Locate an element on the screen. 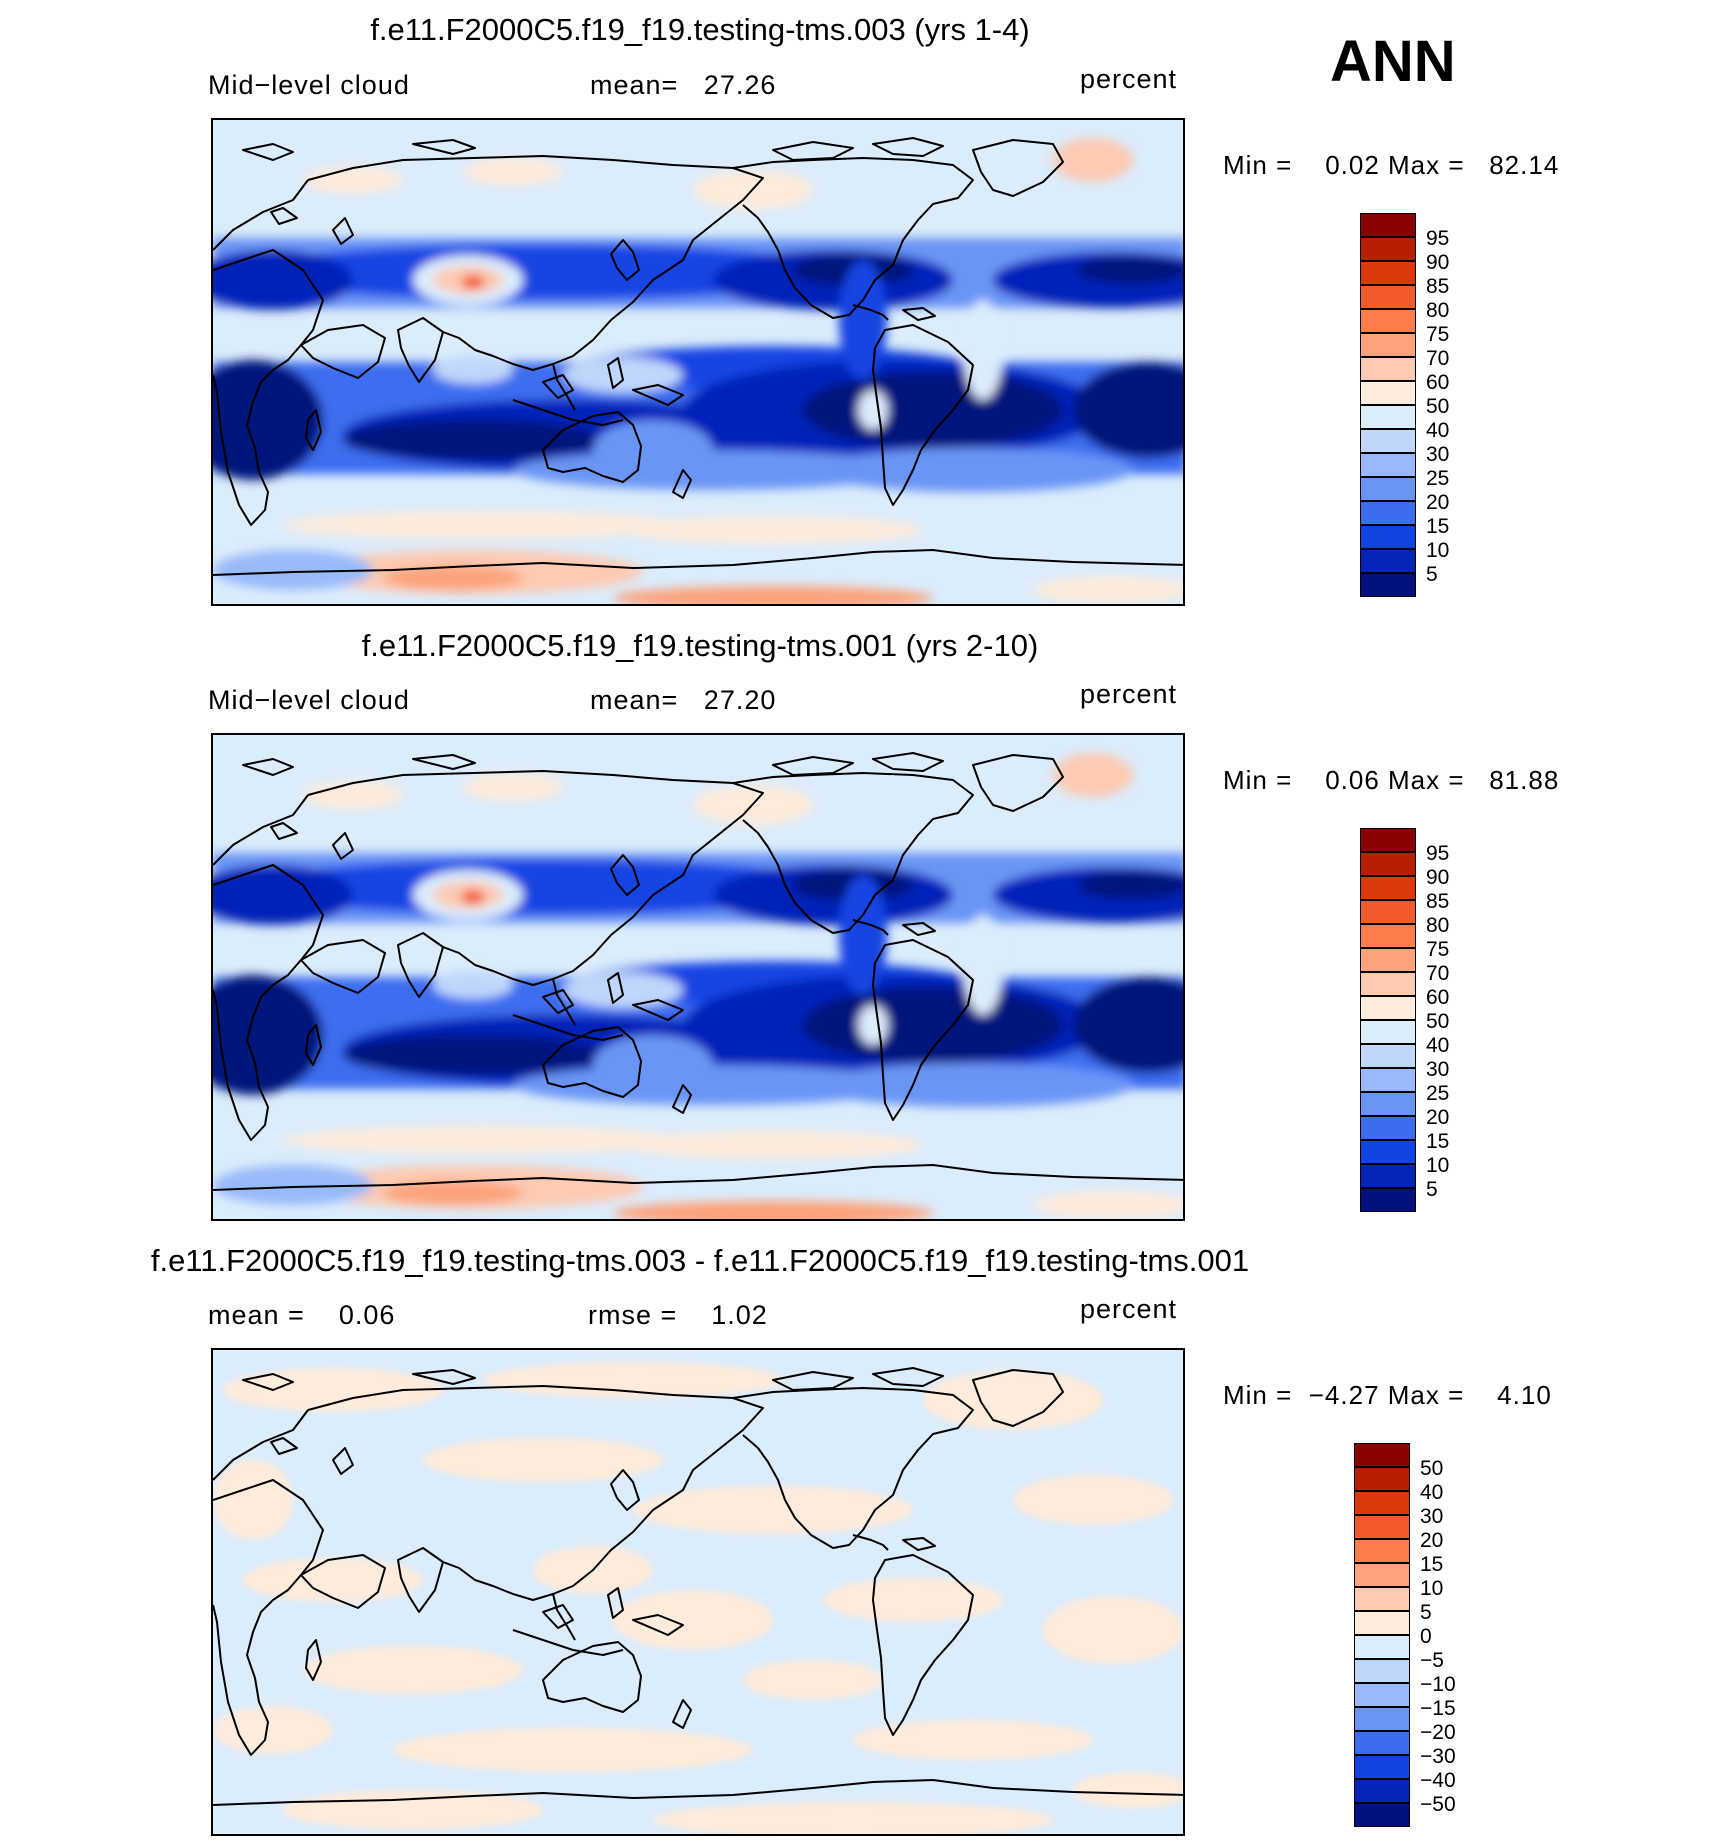 Image resolution: width=1710 pixels, height=1847 pixels. colorbar-tick-label: 0 is located at coordinates (1426, 1636).